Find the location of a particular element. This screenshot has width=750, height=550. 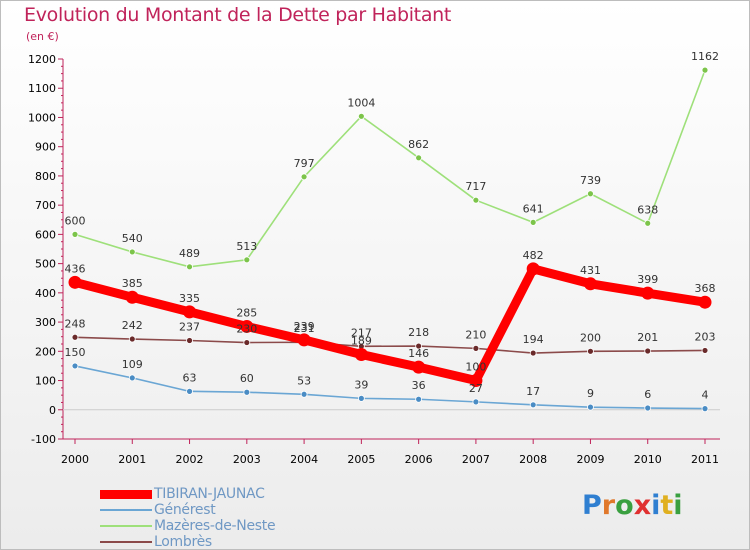

data-label: 9 is located at coordinates (590, 393).